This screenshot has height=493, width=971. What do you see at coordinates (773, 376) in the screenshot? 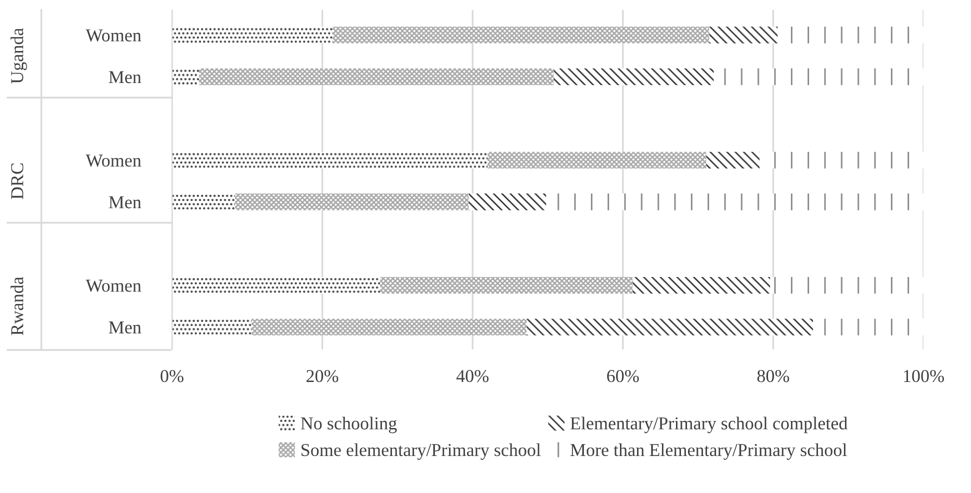
I see `x-tick-label: 80%` at bounding box center [773, 376].